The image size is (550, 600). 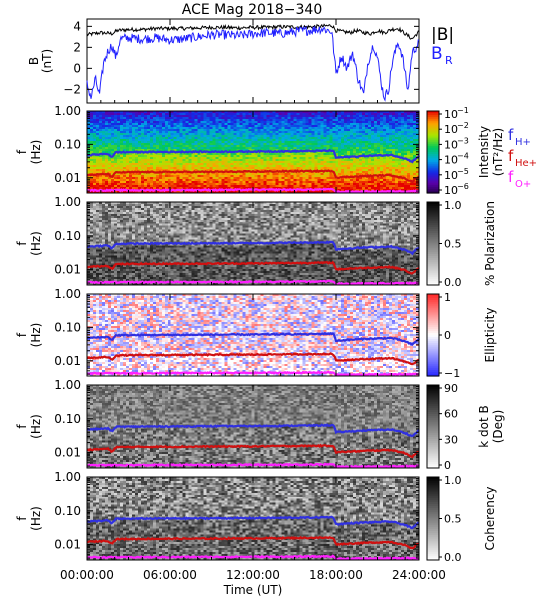 What do you see at coordinates (253, 590) in the screenshot?
I see `time-axis-label: Time (UT)` at bounding box center [253, 590].